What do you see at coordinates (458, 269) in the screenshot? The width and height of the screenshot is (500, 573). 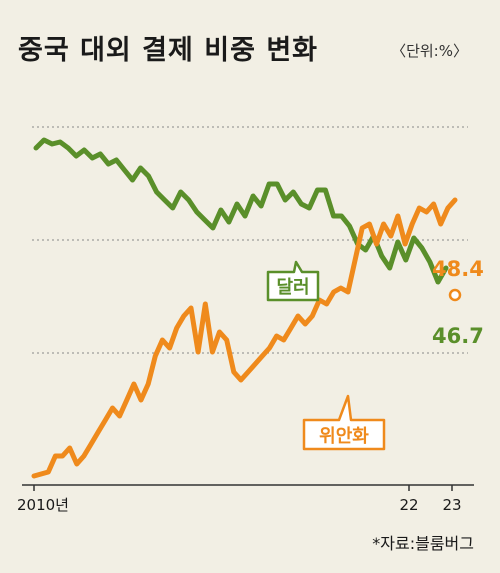 I see `yuan-end-value-label: 48.4` at bounding box center [458, 269].